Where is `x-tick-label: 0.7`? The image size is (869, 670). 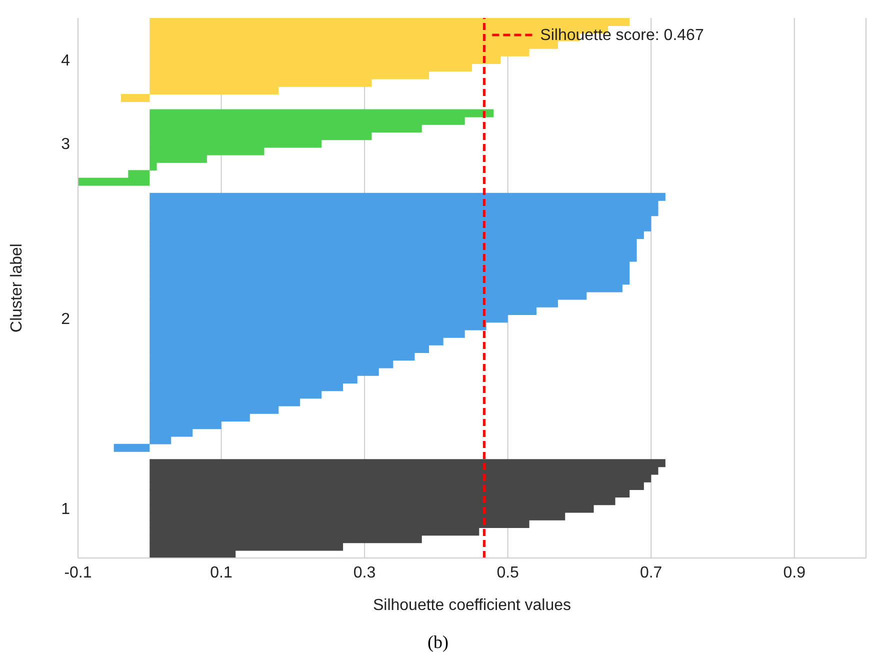
x-tick-label: 0.7 is located at coordinates (651, 573).